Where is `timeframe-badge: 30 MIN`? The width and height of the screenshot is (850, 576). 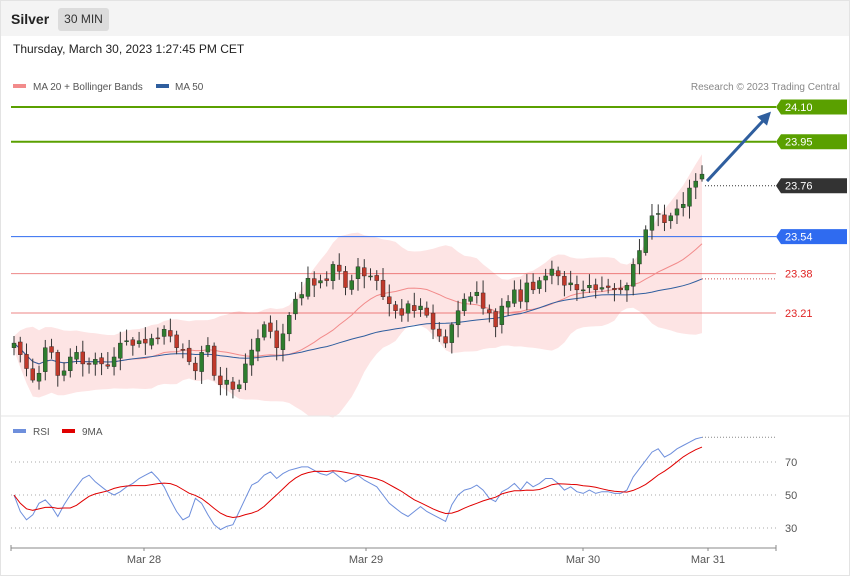
timeframe-badge: 30 MIN is located at coordinates (83, 19).